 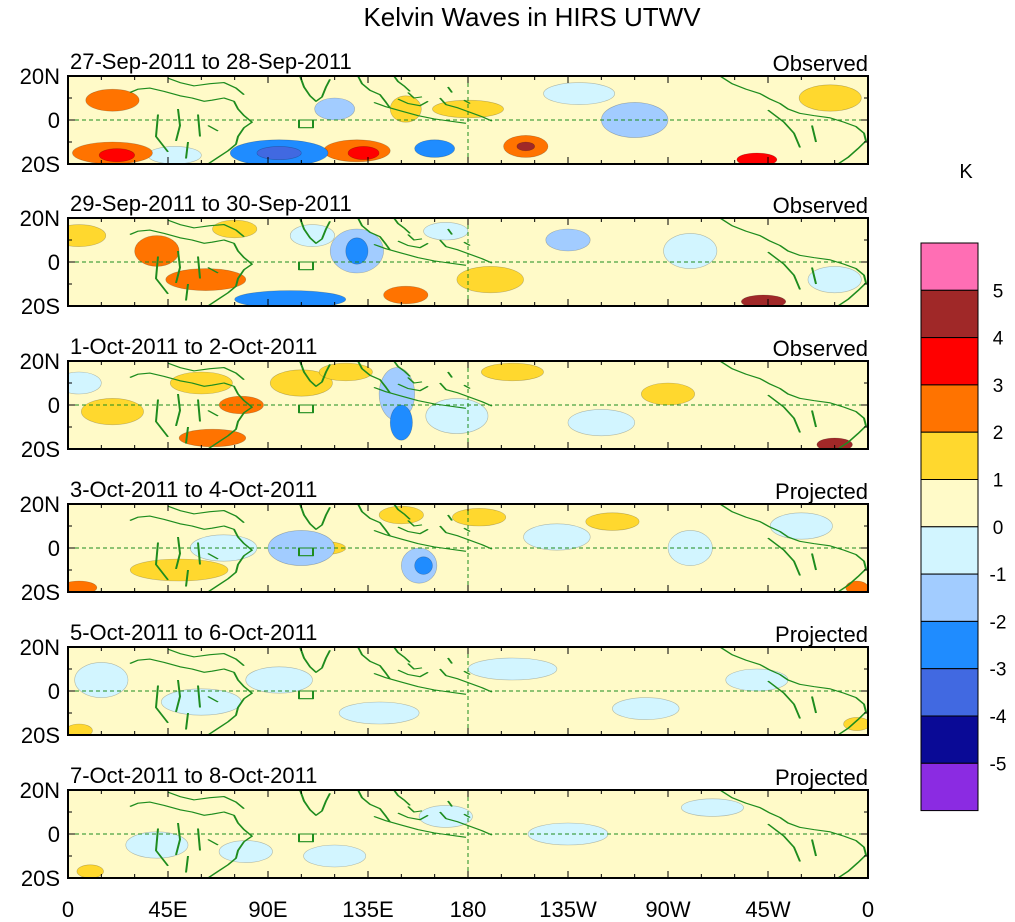 I want to click on panel-date-range: 29-Sep-2011 to 30-Sep-2011, so click(x=211, y=203).